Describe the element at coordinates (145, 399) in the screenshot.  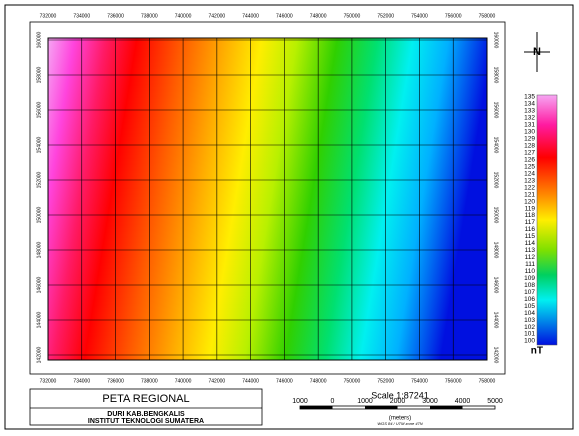
I see `title: PETA REGIONAL` at that location.